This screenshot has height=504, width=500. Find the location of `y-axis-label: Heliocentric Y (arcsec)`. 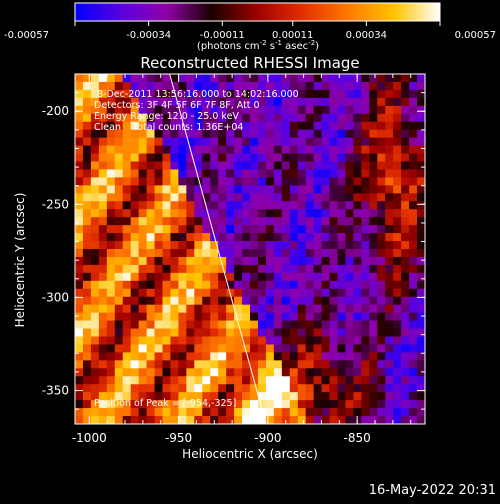

y-axis-label: Heliocentric Y (arcsec) is located at coordinates (20, 260).